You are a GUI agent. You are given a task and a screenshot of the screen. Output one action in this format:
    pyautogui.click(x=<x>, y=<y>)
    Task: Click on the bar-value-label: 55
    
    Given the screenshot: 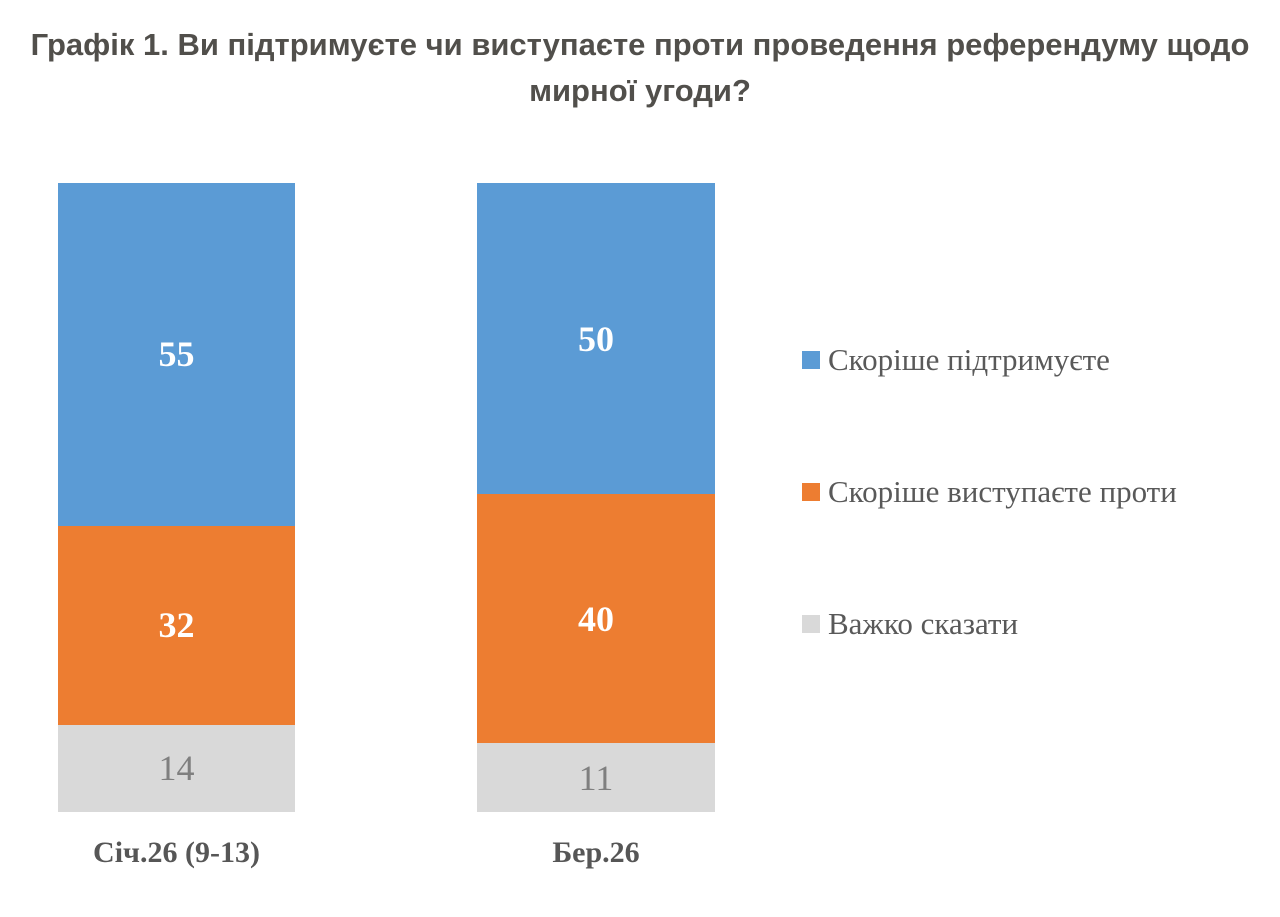 What is the action you would take?
    pyautogui.click(x=176, y=354)
    